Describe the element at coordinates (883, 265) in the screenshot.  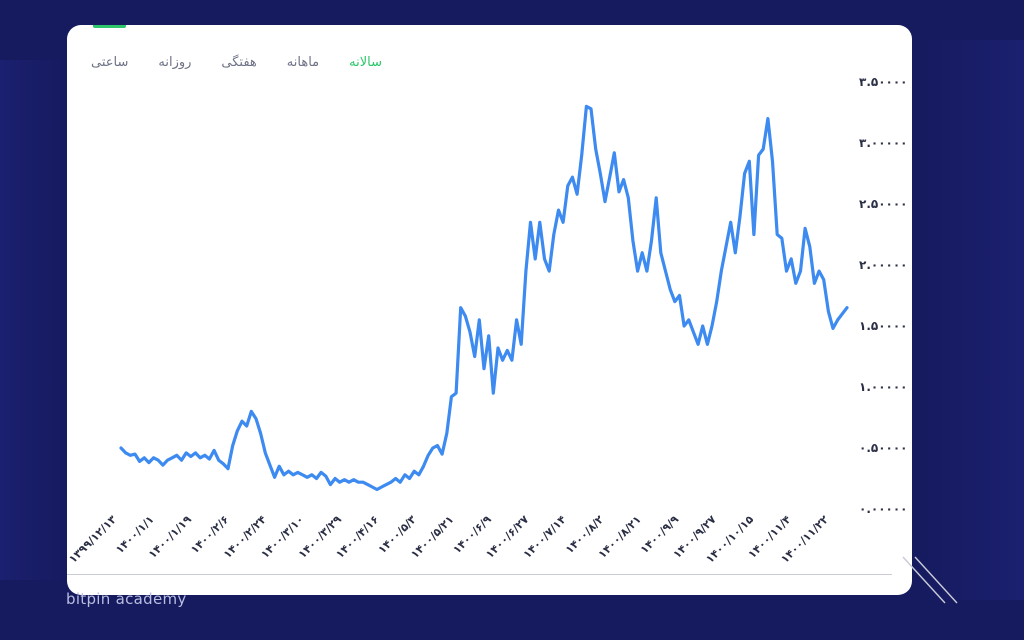
I see `y-tick-label: ۲.۰۰۰۰۰` at that location.